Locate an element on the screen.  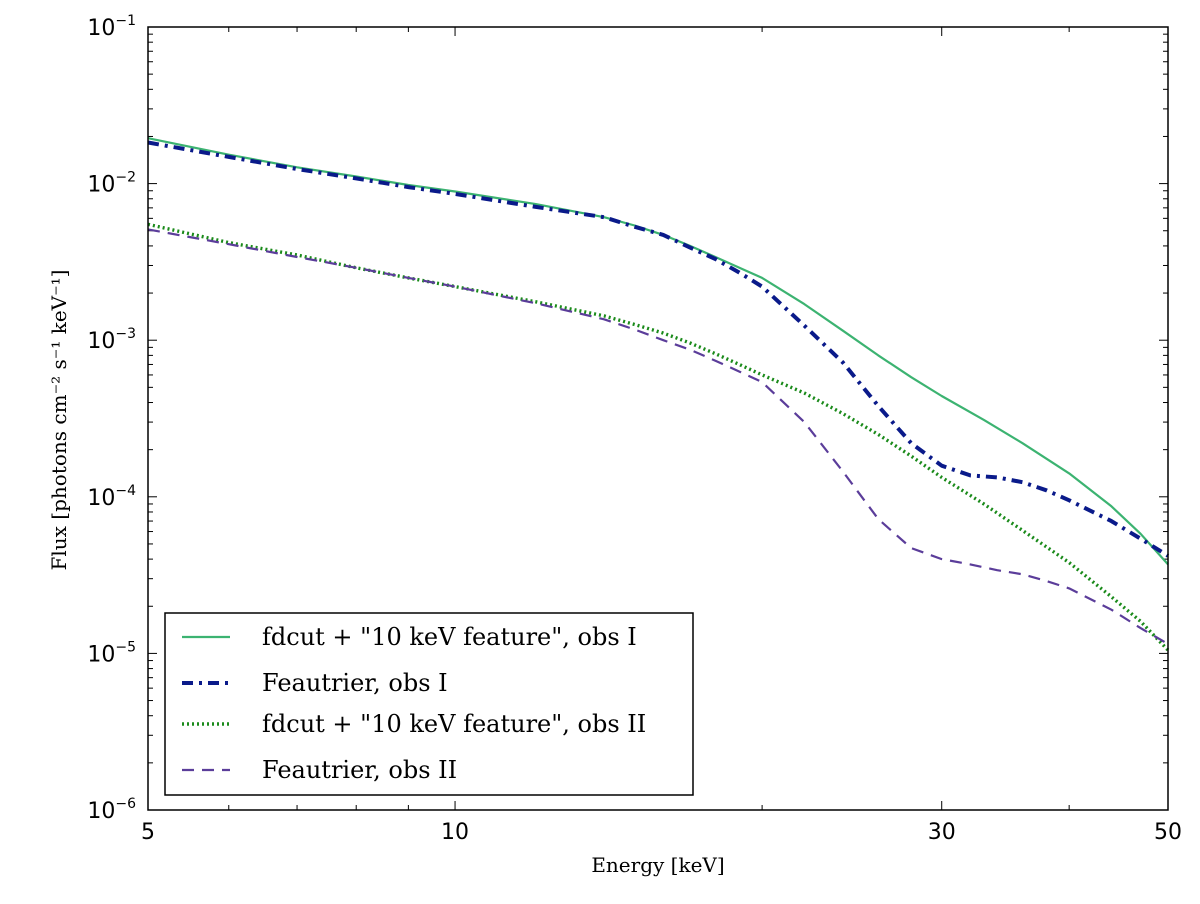
x-tick-label: 50 is located at coordinates (1168, 832).